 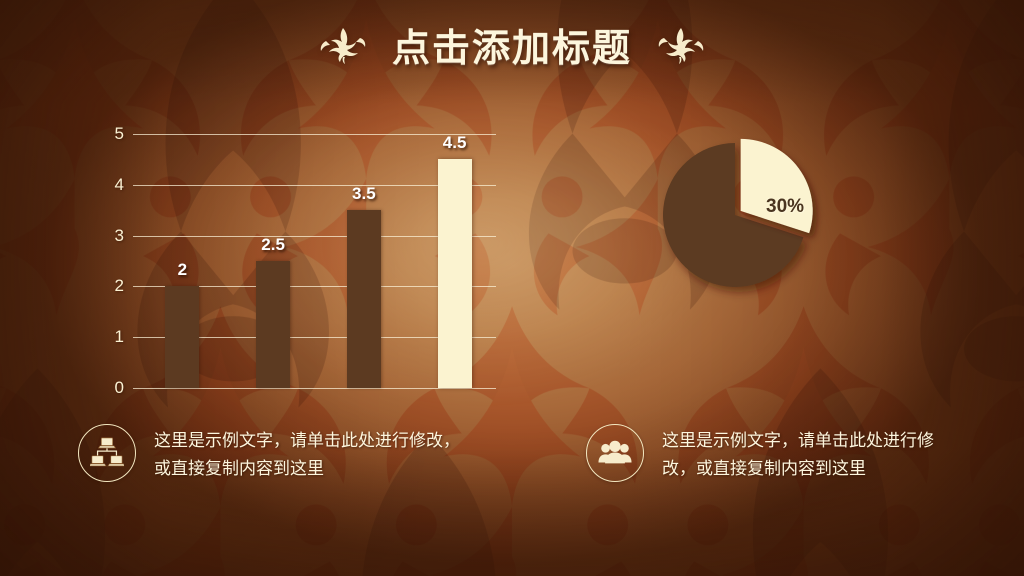 What do you see at coordinates (119, 337) in the screenshot?
I see `y-axis-tick-label: 1` at bounding box center [119, 337].